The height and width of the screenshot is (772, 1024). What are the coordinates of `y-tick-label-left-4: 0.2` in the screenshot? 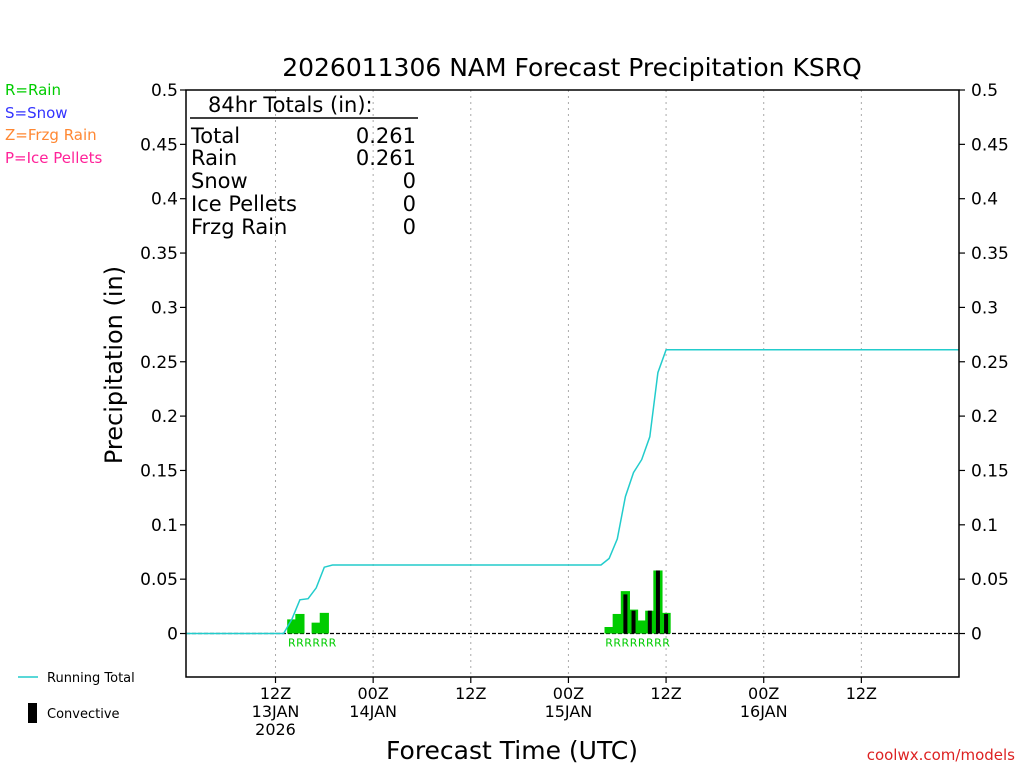 It's located at (164, 417).